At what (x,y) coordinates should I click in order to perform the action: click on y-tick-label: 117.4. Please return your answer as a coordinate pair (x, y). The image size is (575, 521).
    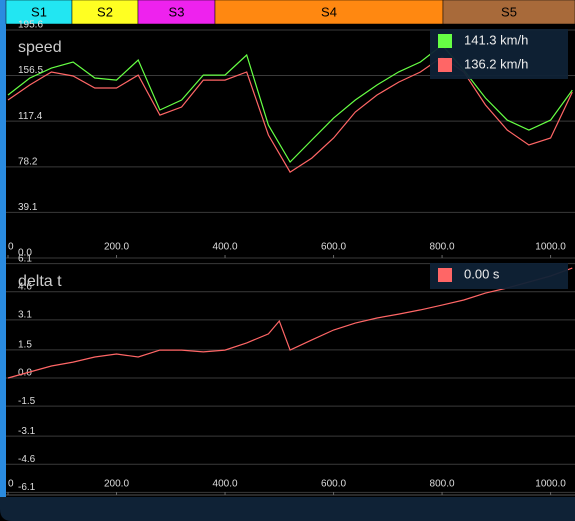
    Looking at the image, I should click on (30, 116).